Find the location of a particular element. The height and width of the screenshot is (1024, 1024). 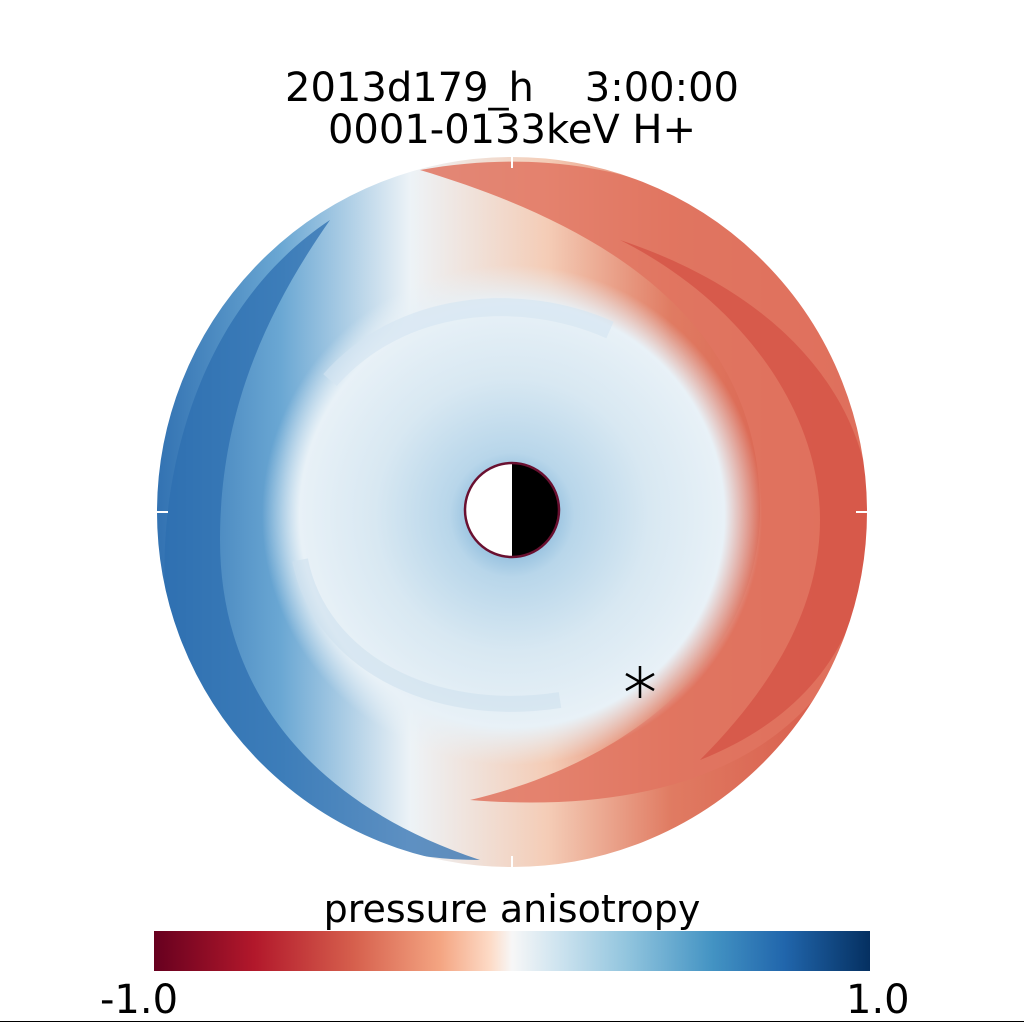

colorbar-title: pressure anisotropy is located at coordinates (512, 909).